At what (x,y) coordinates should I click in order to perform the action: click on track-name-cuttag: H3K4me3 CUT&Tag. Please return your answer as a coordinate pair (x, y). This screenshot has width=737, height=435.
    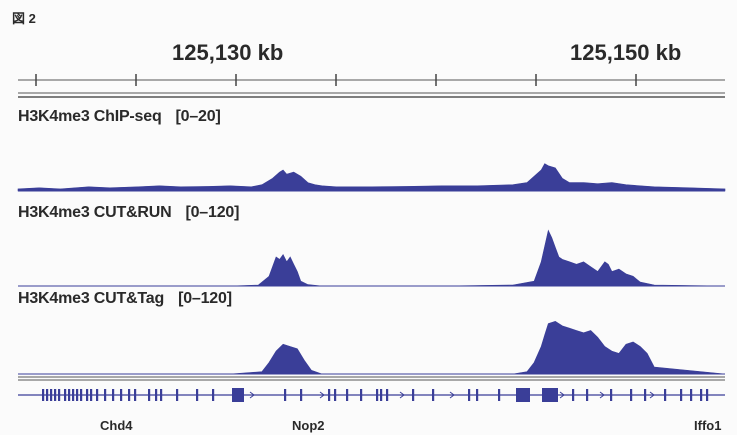
    Looking at the image, I should click on (91, 298).